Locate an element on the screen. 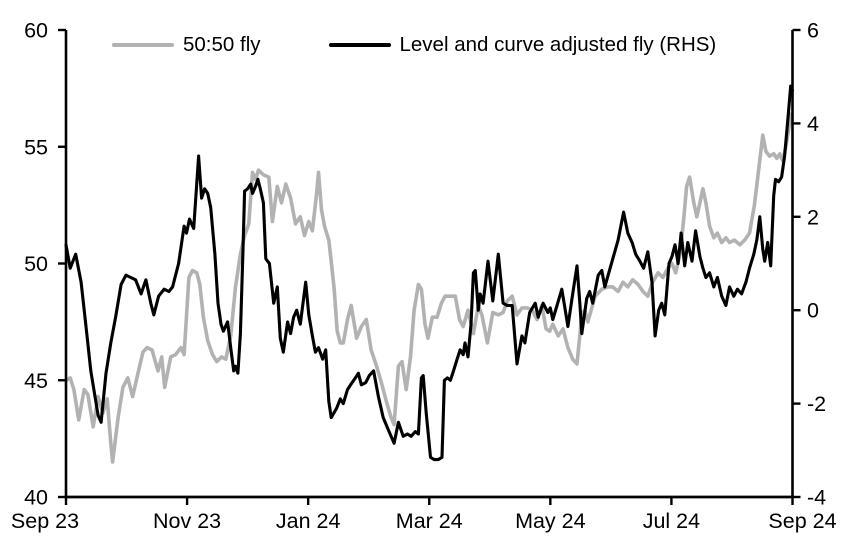 The image size is (852, 551). x-tick-label: Jul 24 is located at coordinates (671, 521).